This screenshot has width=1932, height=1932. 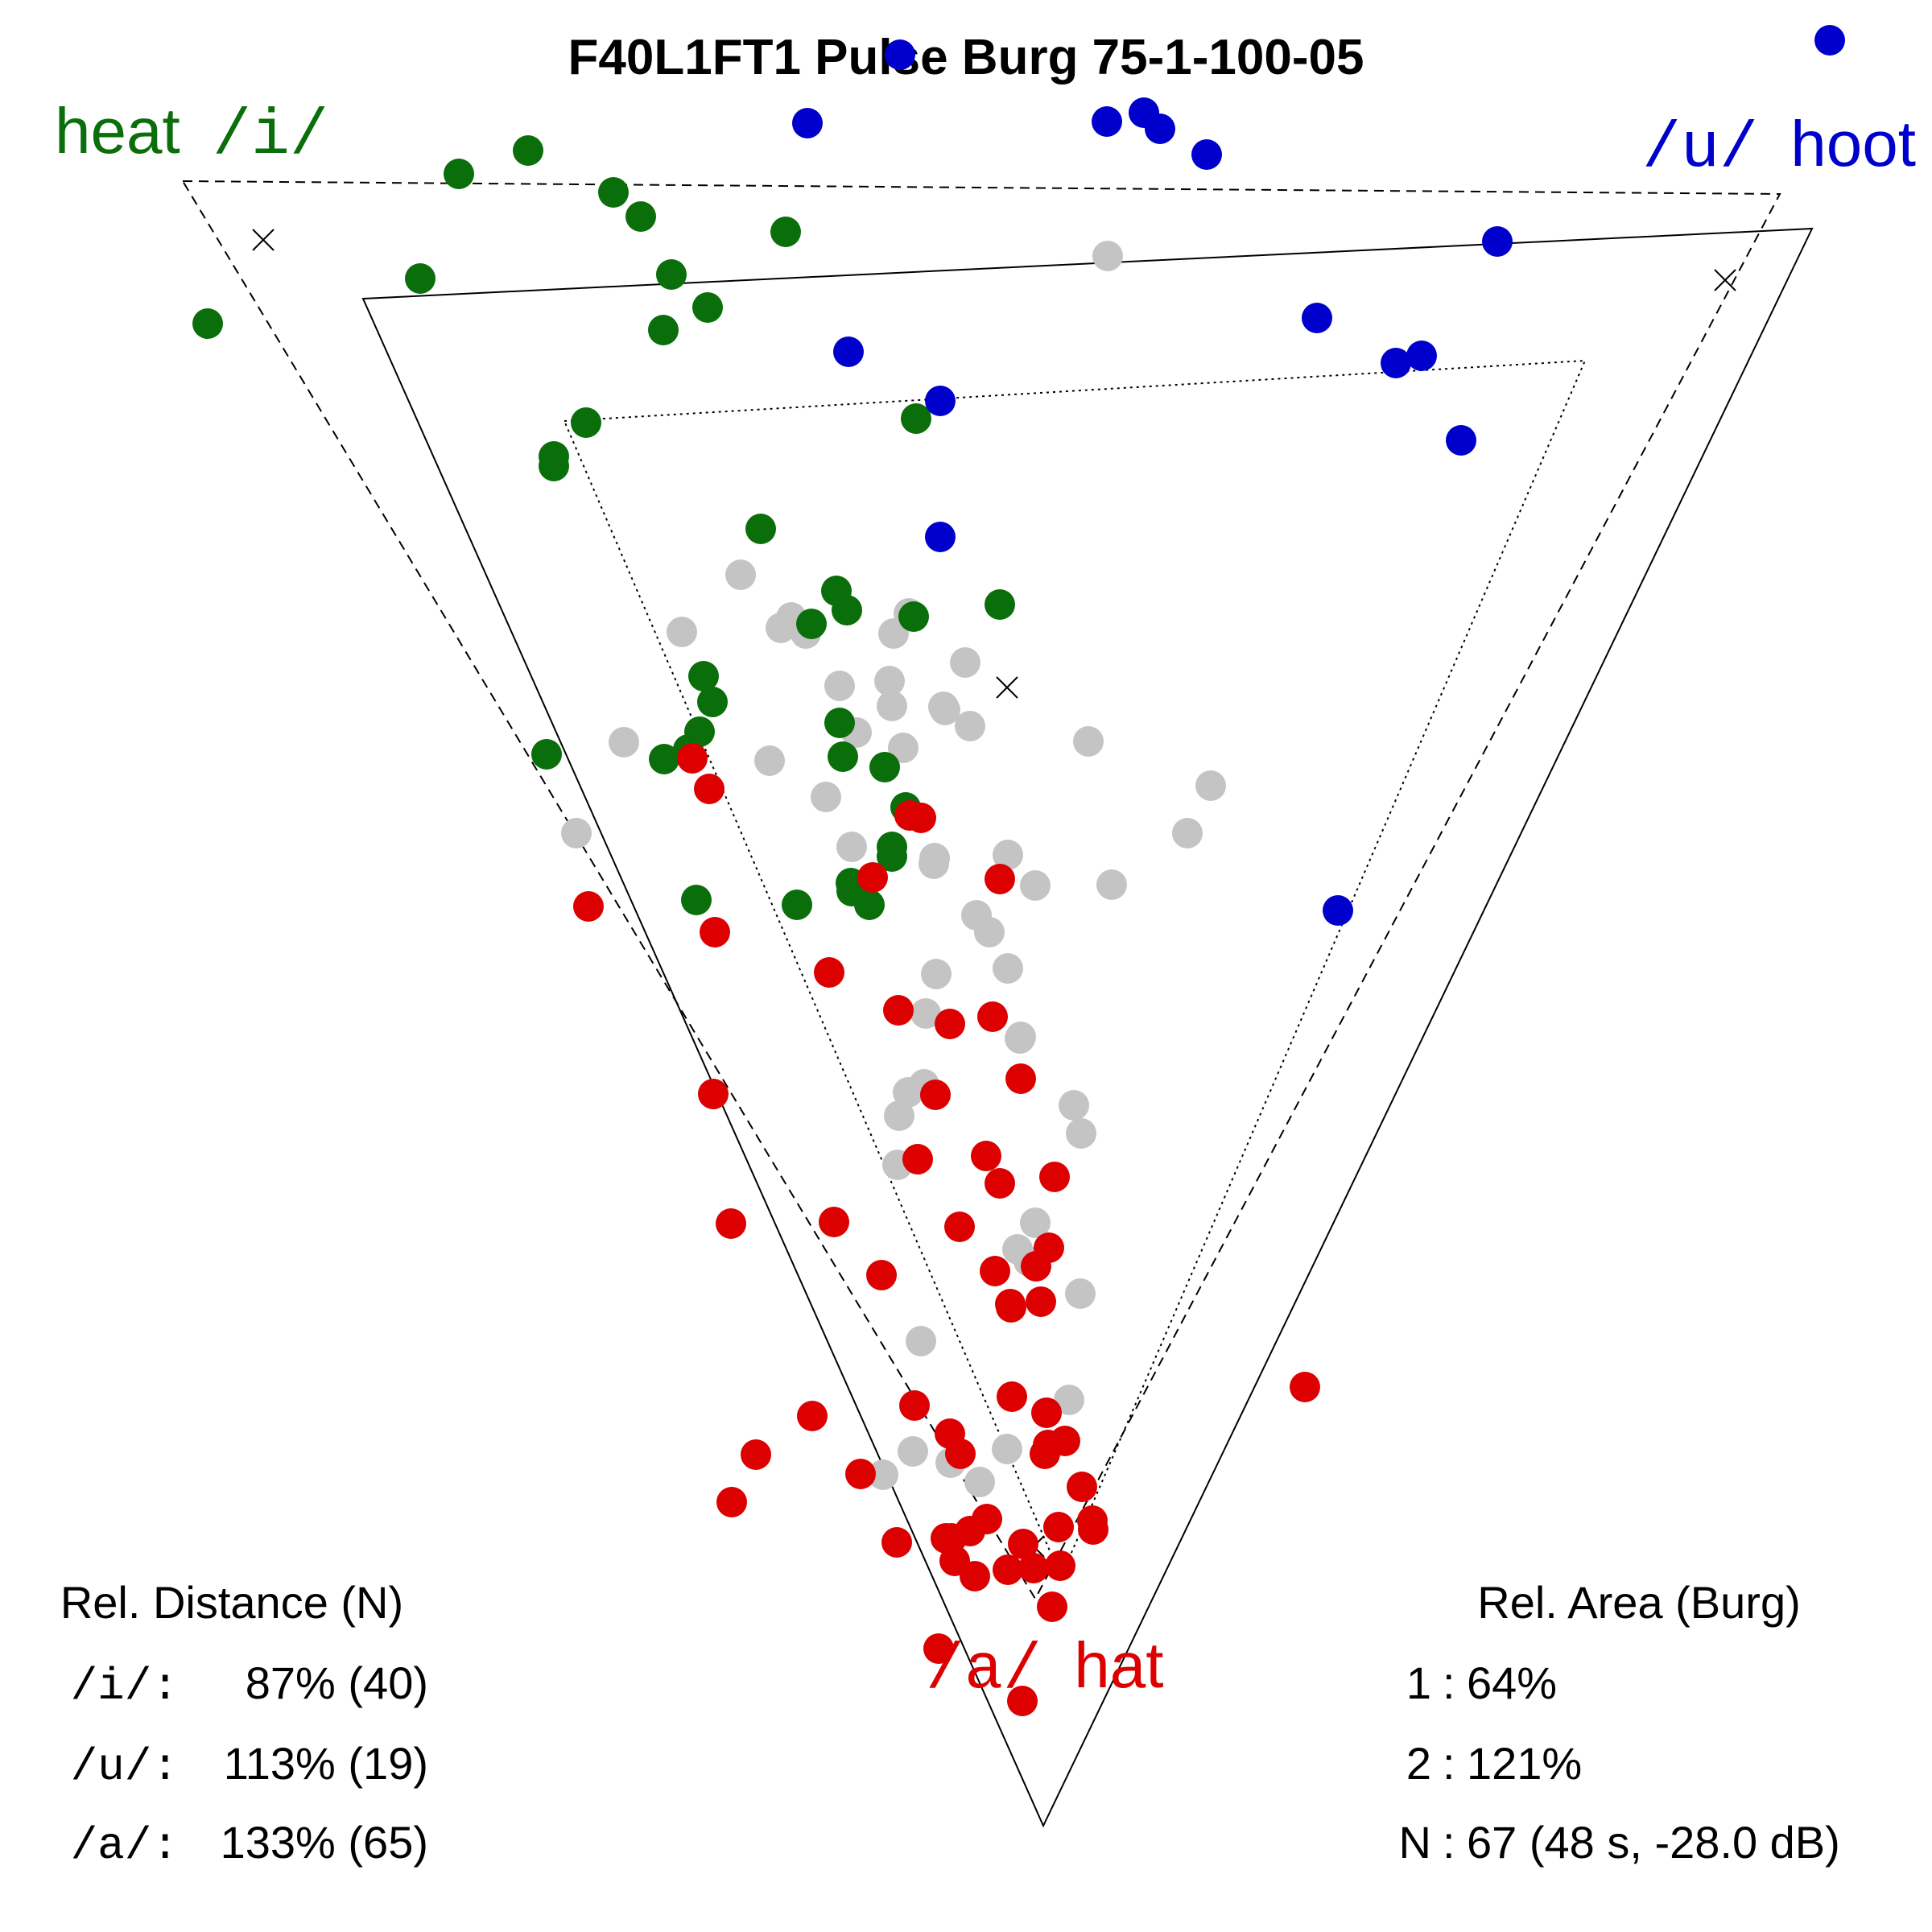 I want to click on rel-area-label-1: 1, so click(x=1418, y=1683).